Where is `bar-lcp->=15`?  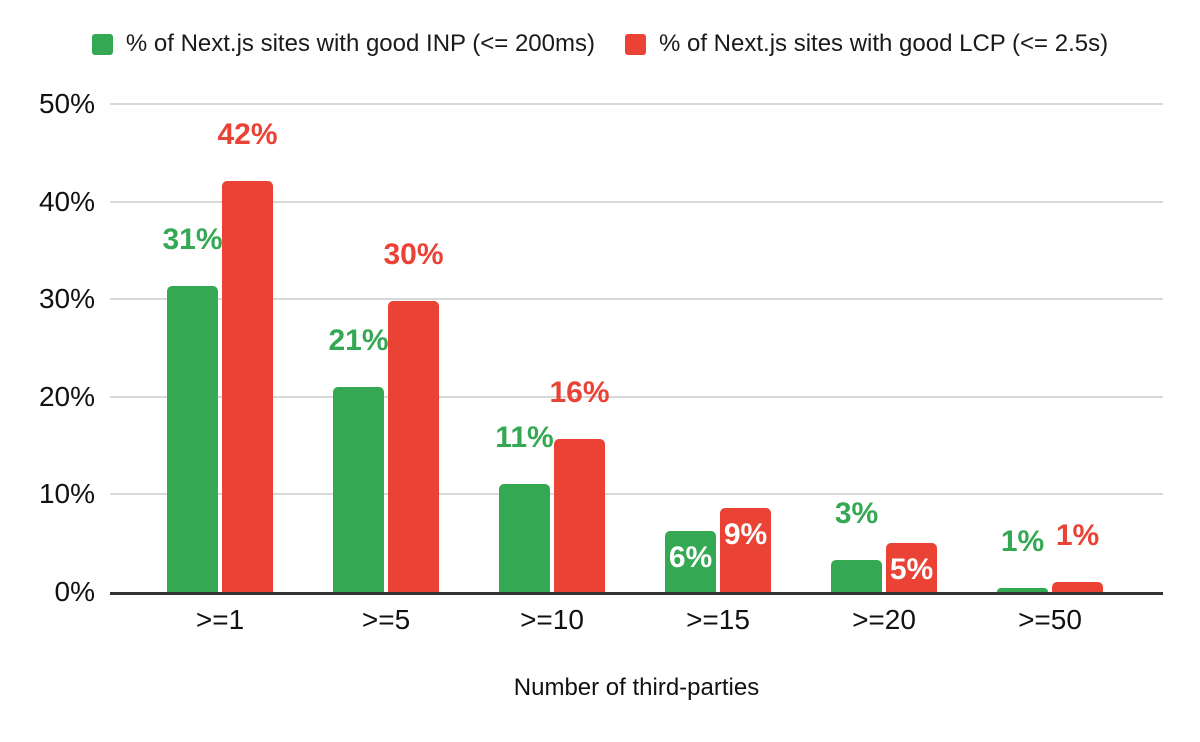
bar-lcp->=15 is located at coordinates (745, 550).